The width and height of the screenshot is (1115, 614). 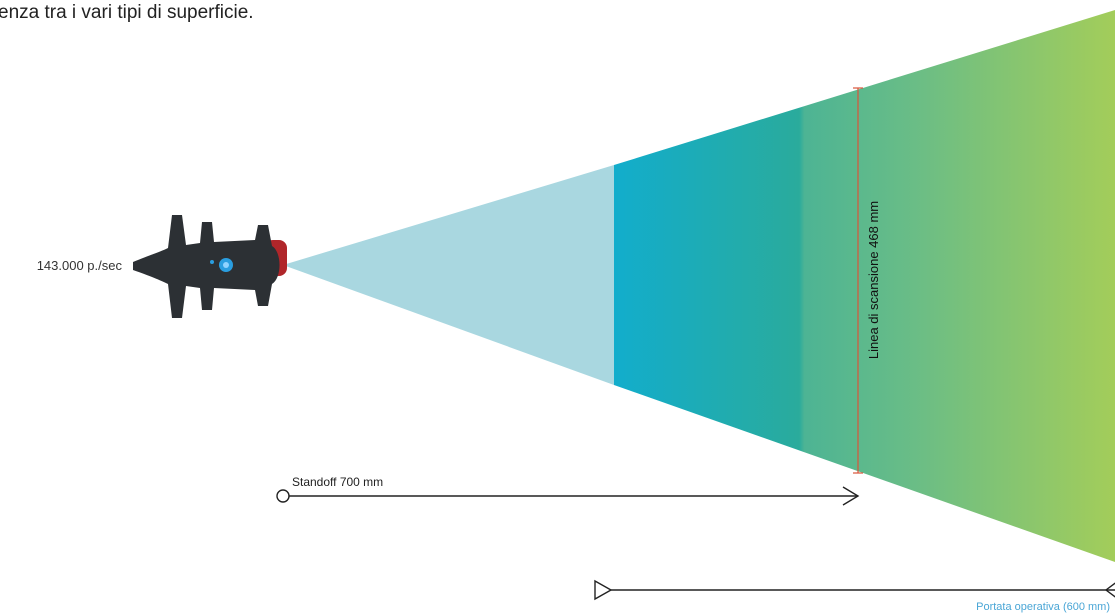 What do you see at coordinates (127, 12) in the screenshot?
I see `intro-text: enza tra i vari tipi di superficie.` at bounding box center [127, 12].